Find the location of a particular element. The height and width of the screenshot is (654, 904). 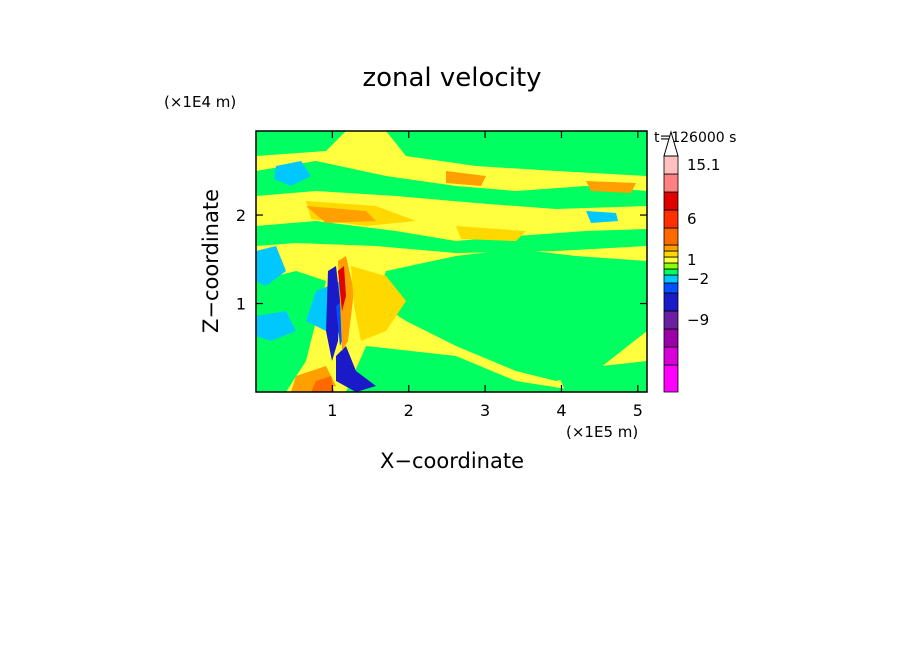

x-tick-label: 1 is located at coordinates (332, 410).